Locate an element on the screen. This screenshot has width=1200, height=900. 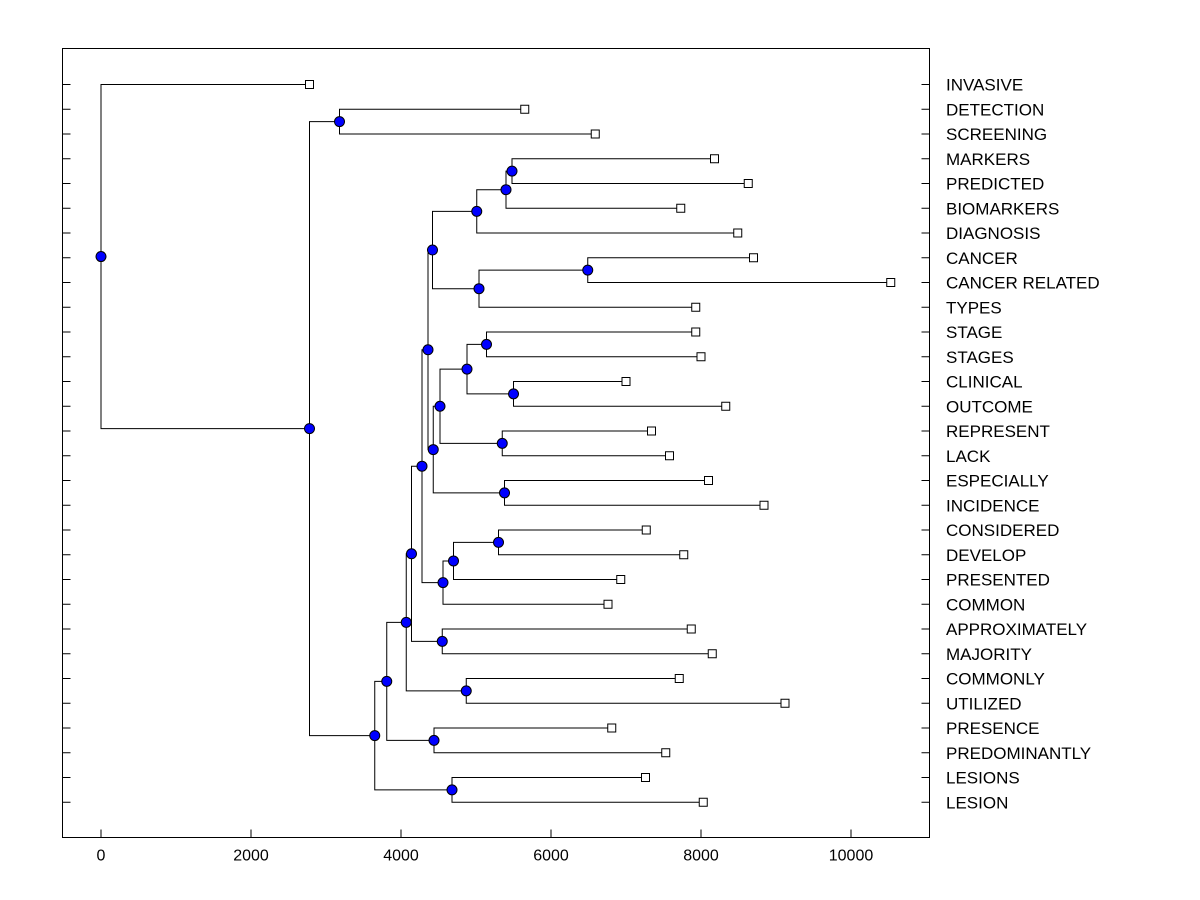
leaf-label: COMMONLY is located at coordinates (995, 679).